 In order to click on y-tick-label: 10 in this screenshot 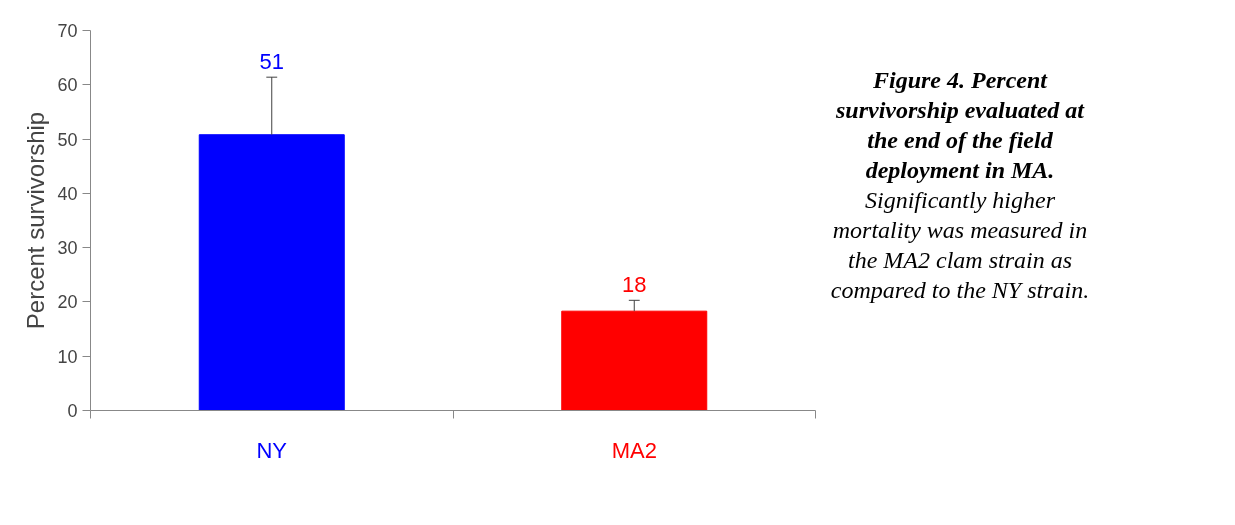, I will do `click(67, 356)`.